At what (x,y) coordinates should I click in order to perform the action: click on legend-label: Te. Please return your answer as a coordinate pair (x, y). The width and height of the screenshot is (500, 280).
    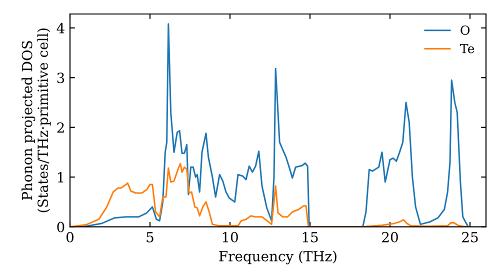
    Looking at the image, I should click on (467, 49).